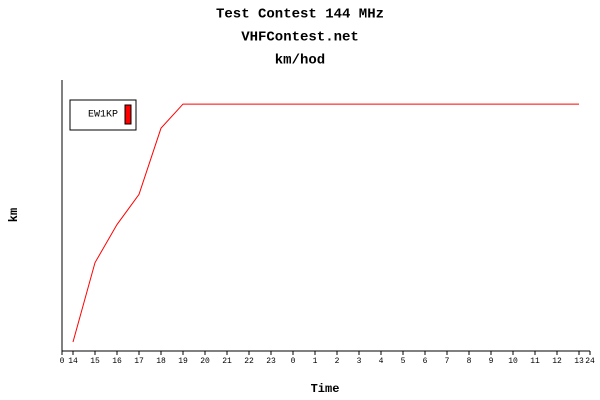 The width and height of the screenshot is (600, 400). What do you see at coordinates (469, 361) in the screenshot?
I see `x-tick-label: 8` at bounding box center [469, 361].